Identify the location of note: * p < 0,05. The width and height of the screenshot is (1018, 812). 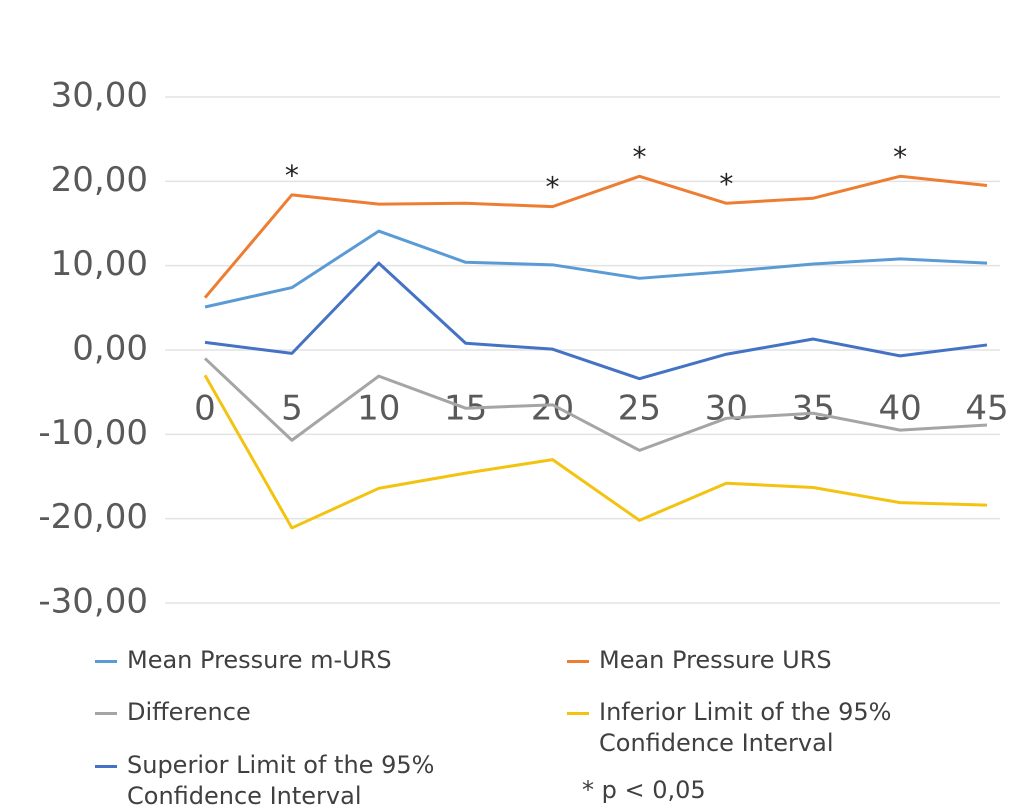
(644, 790).